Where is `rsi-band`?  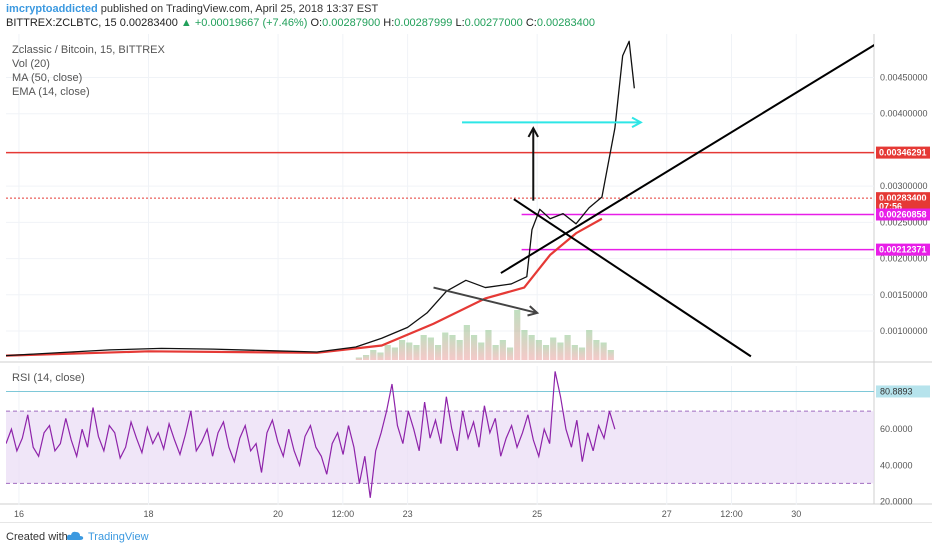 rsi-band is located at coordinates (440, 447).